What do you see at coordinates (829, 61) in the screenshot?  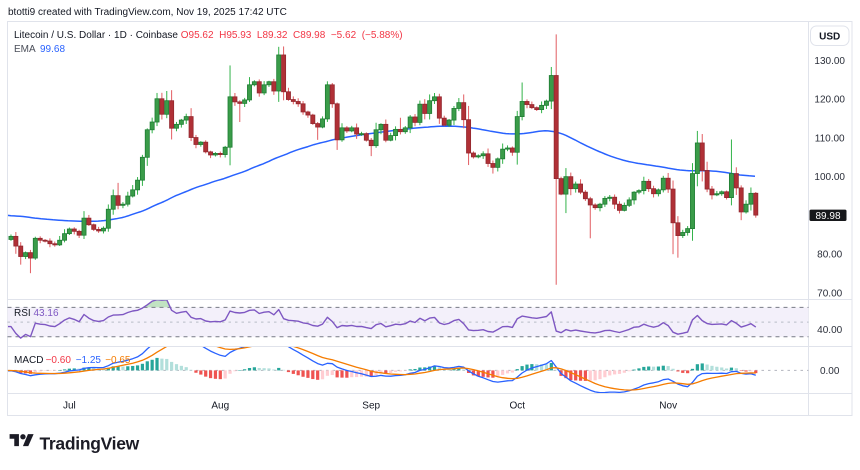 I see `svg-text: 130.00` at bounding box center [829, 61].